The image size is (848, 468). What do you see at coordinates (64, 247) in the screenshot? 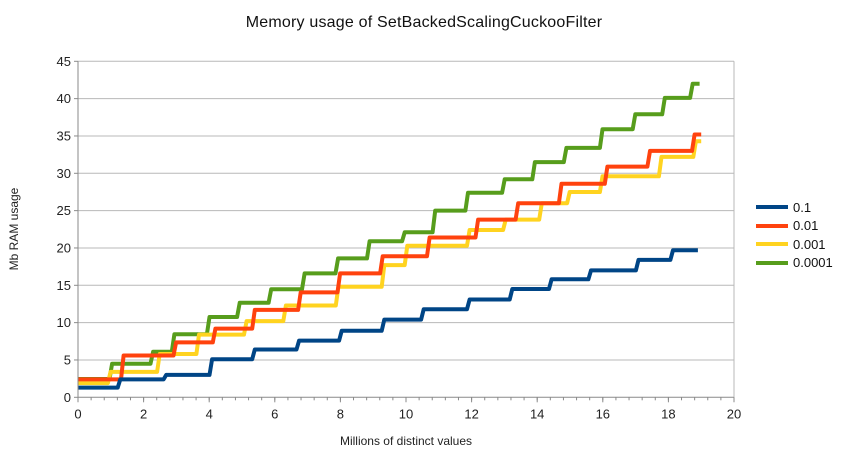
I see `y-tick-label-20: 20` at bounding box center [64, 247].